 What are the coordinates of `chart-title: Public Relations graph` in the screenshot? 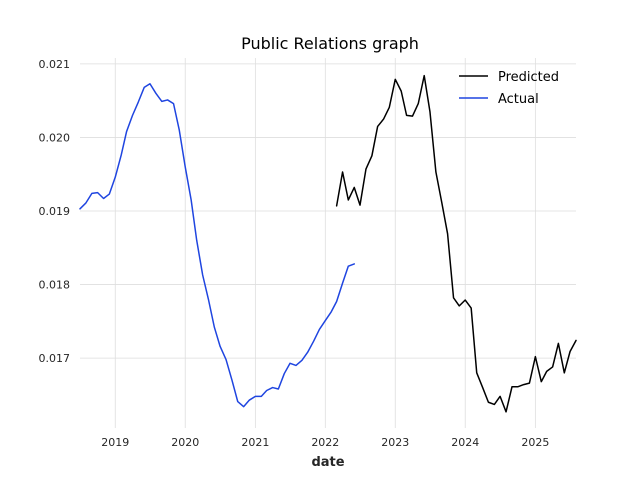 It's located at (330, 43).